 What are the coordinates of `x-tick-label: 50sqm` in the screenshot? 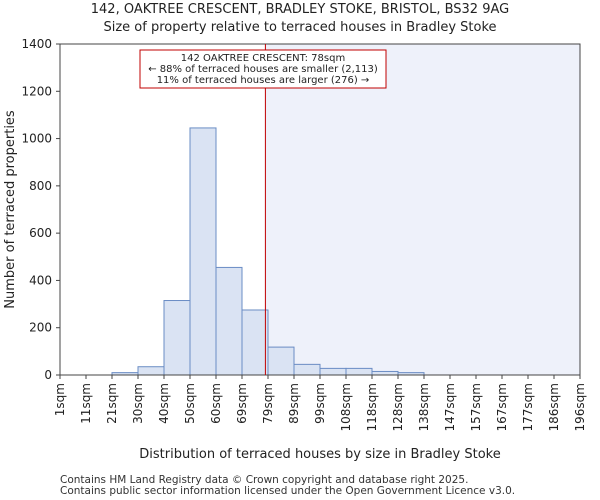 It's located at (190, 403).